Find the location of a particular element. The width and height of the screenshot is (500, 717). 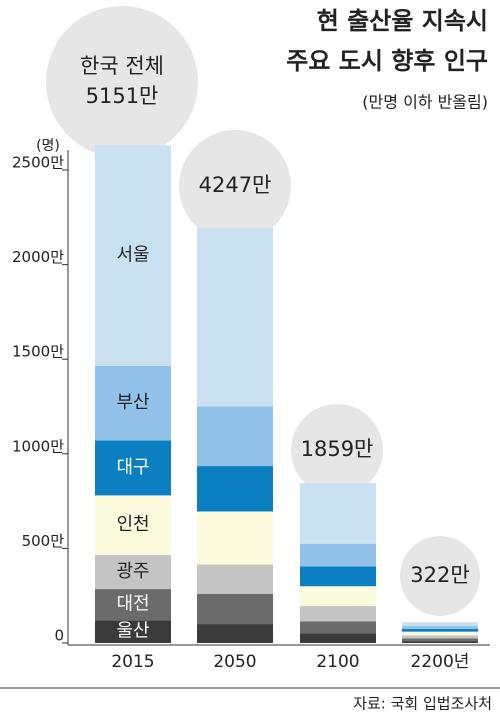

chart-title: 주요 도시 향후 인구 is located at coordinates (387, 61).